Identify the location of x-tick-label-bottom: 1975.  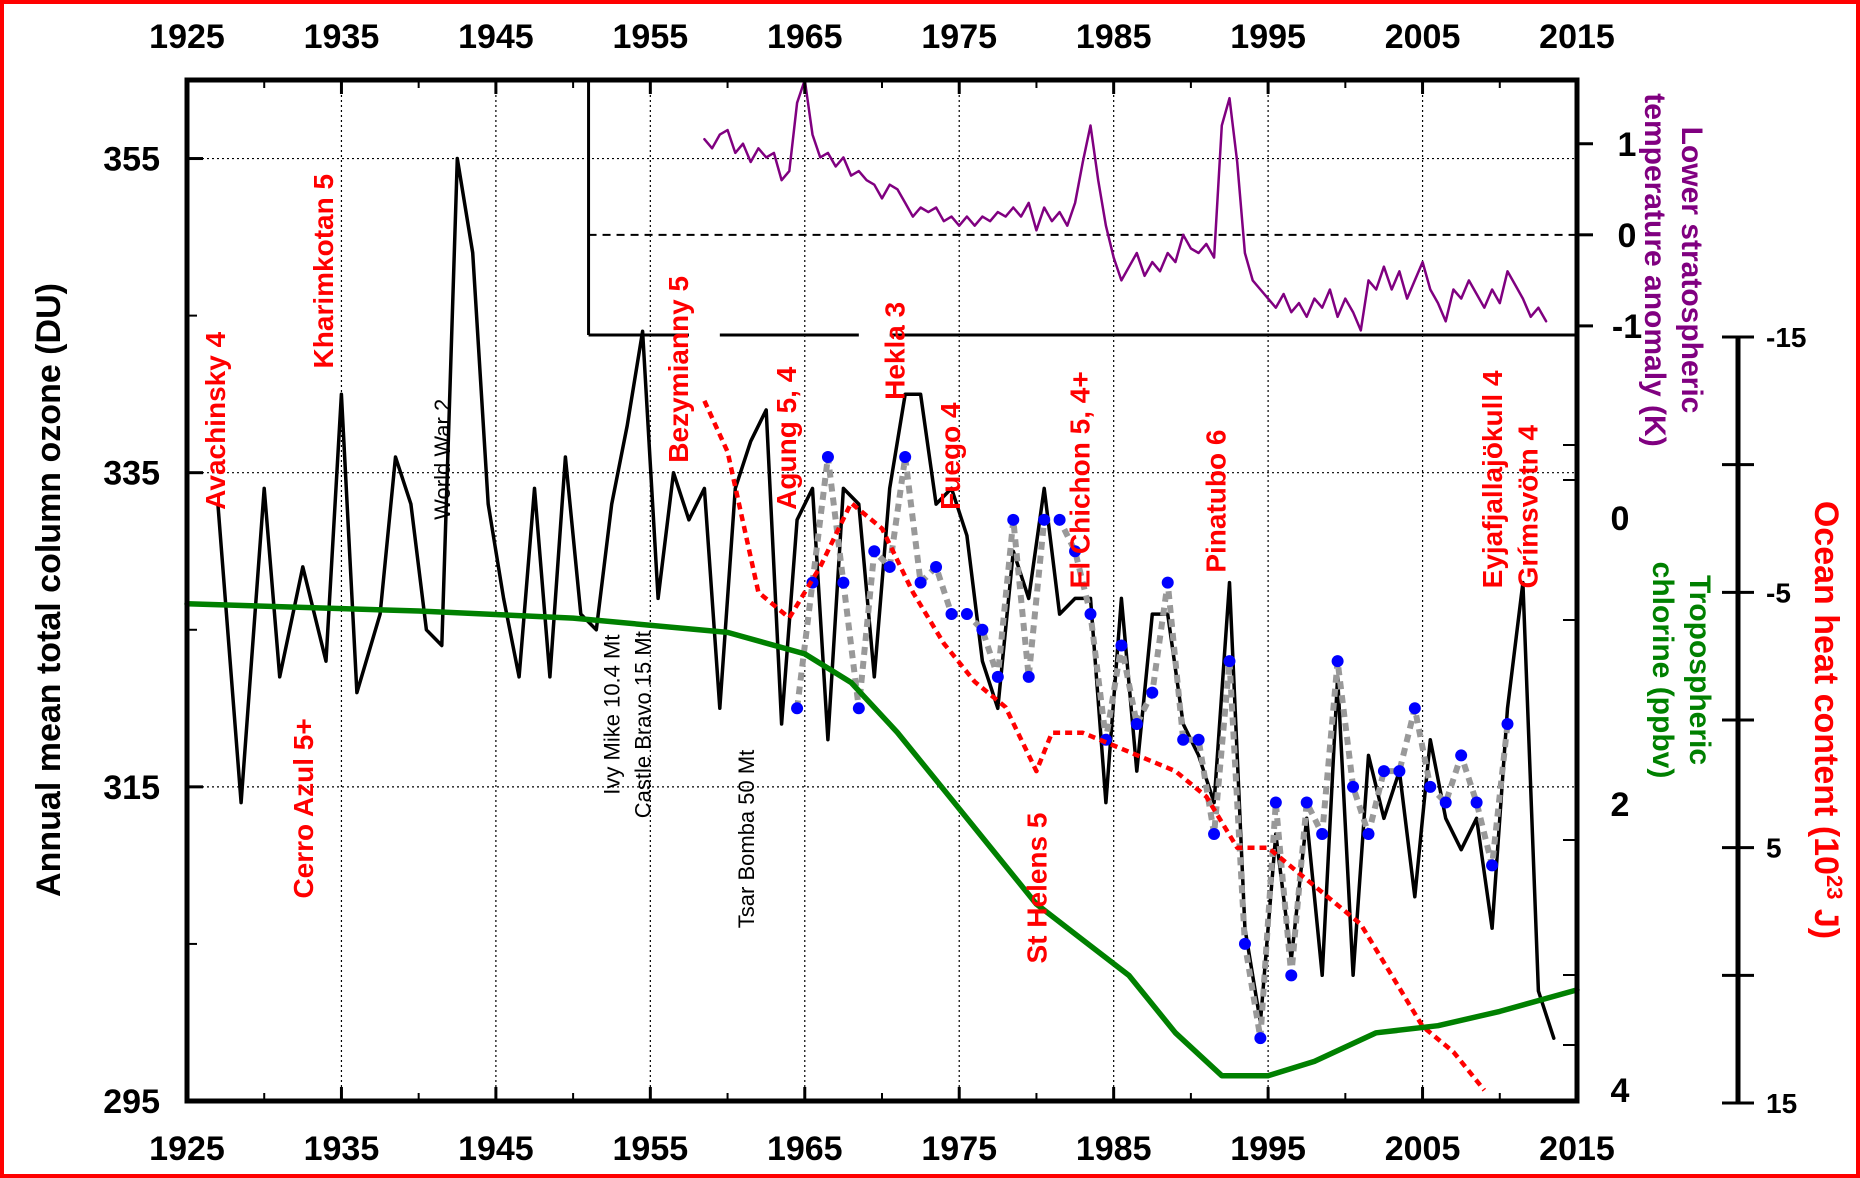
(959, 1149).